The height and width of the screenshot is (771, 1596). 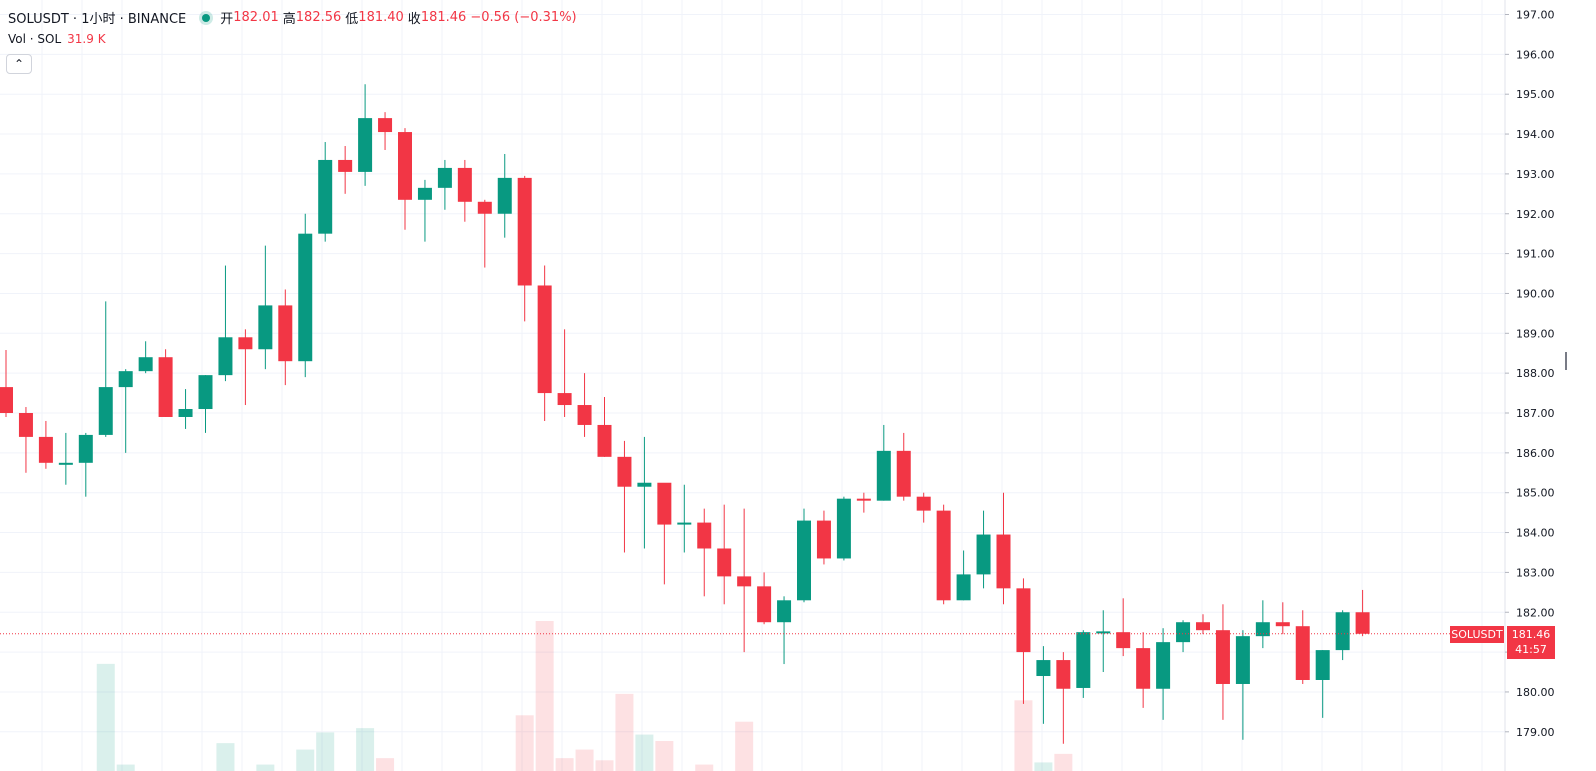 I want to click on price-tick-label: 189.00, so click(x=1535, y=333).